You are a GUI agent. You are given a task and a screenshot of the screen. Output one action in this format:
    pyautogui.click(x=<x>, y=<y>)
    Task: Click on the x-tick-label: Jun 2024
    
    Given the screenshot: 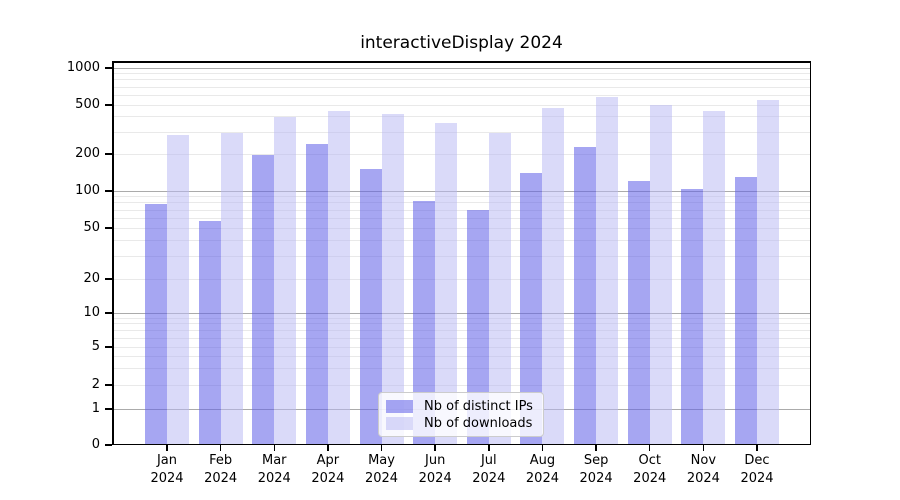 What is the action you would take?
    pyautogui.click(x=435, y=470)
    